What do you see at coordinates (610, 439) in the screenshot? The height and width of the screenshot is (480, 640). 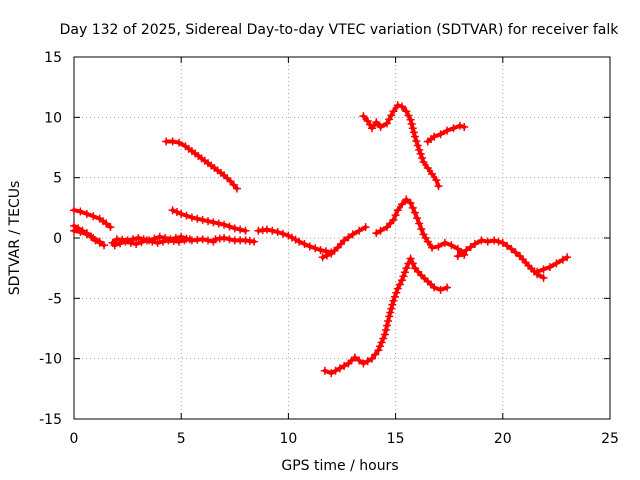 I see `x-tick-label: 25` at bounding box center [610, 439].